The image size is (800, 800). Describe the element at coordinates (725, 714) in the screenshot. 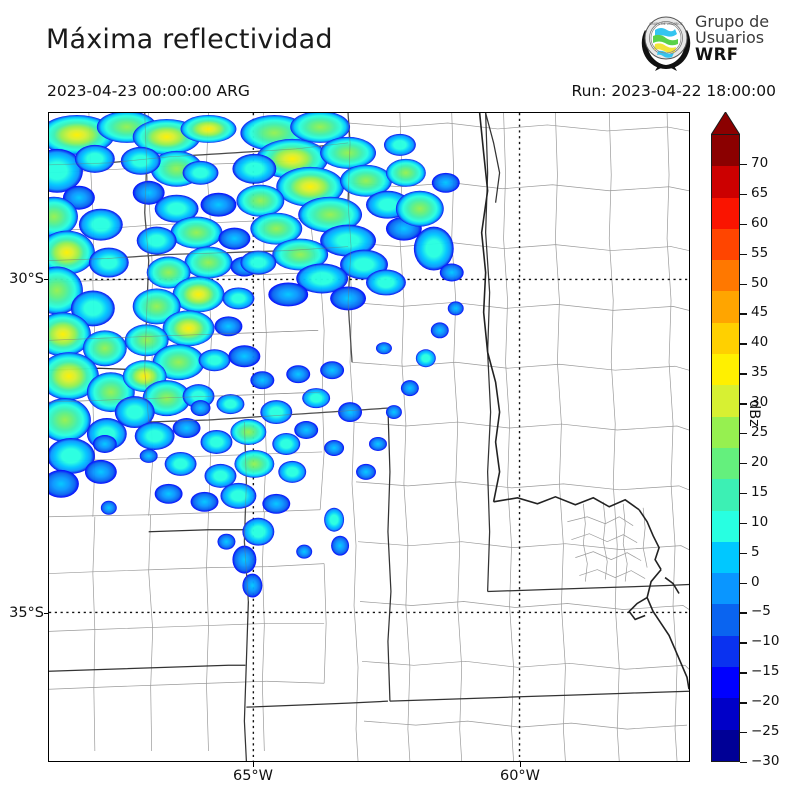

I see `colorbar-band--25--20` at that location.